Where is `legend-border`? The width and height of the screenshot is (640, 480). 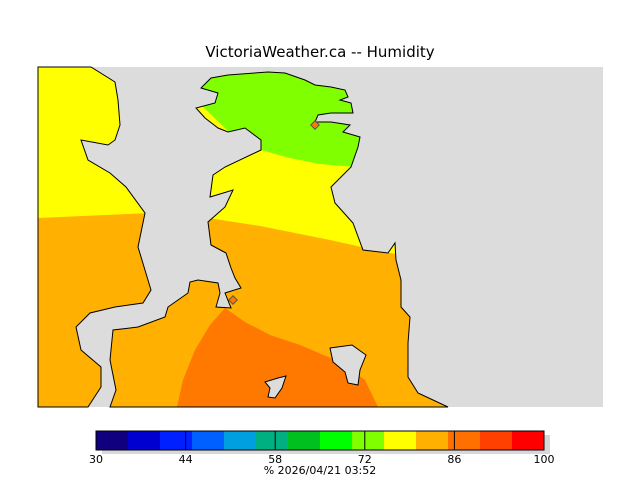
legend-border is located at coordinates (320, 440).